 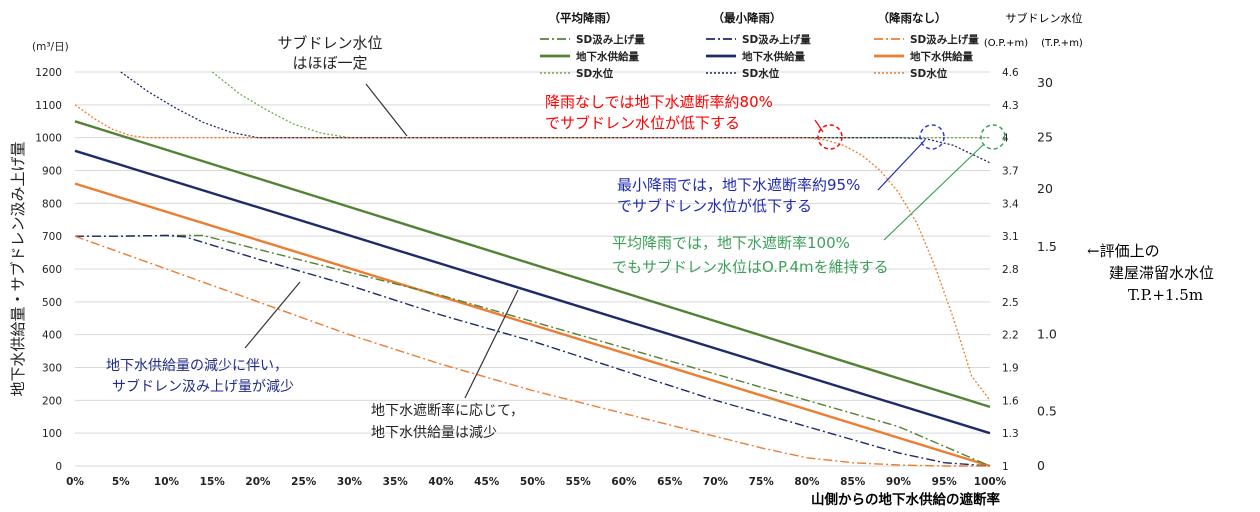 I want to click on eval-note-line: ←評価上の, so click(x=1123, y=251).